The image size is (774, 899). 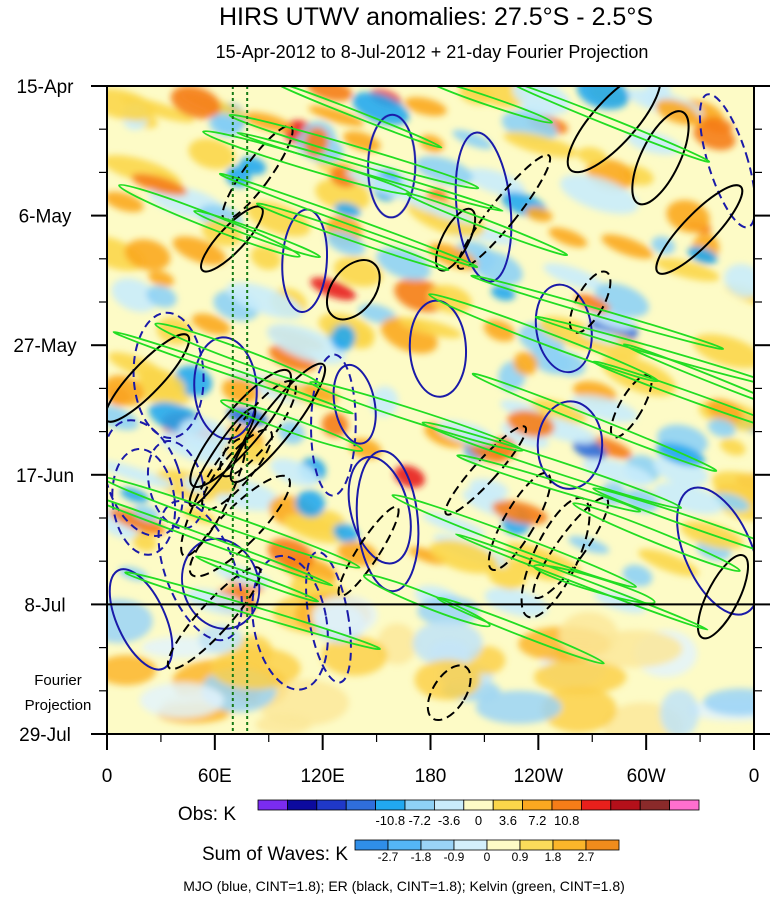 What do you see at coordinates (449, 820) in the screenshot?
I see `colorbar-tick-label: -3.6` at bounding box center [449, 820].